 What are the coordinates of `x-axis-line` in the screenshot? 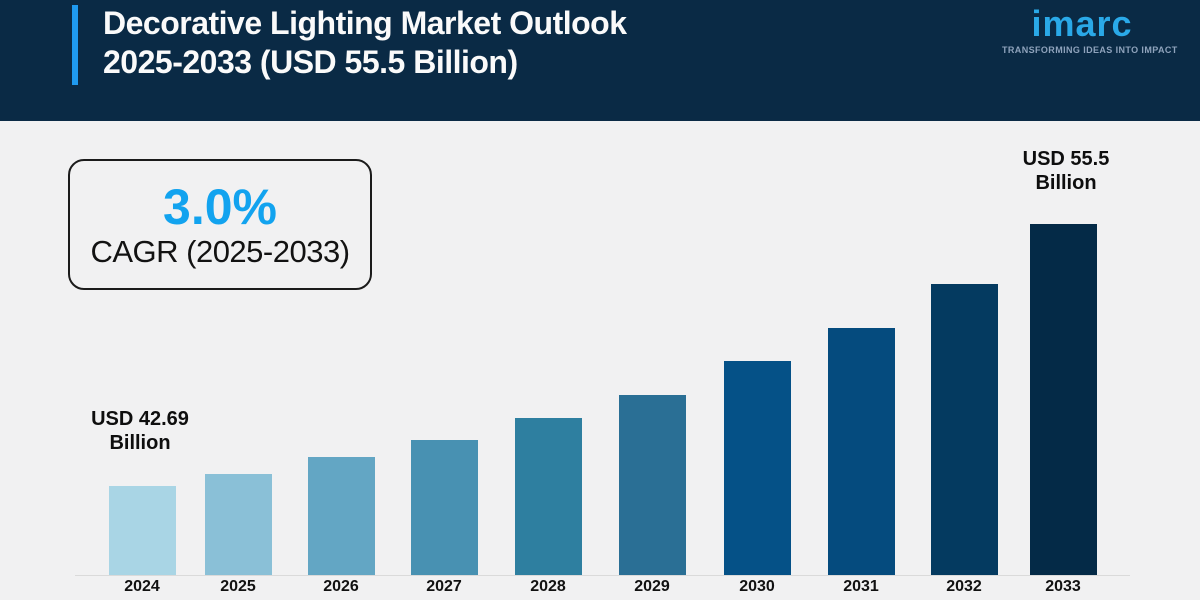 It's located at (602, 575).